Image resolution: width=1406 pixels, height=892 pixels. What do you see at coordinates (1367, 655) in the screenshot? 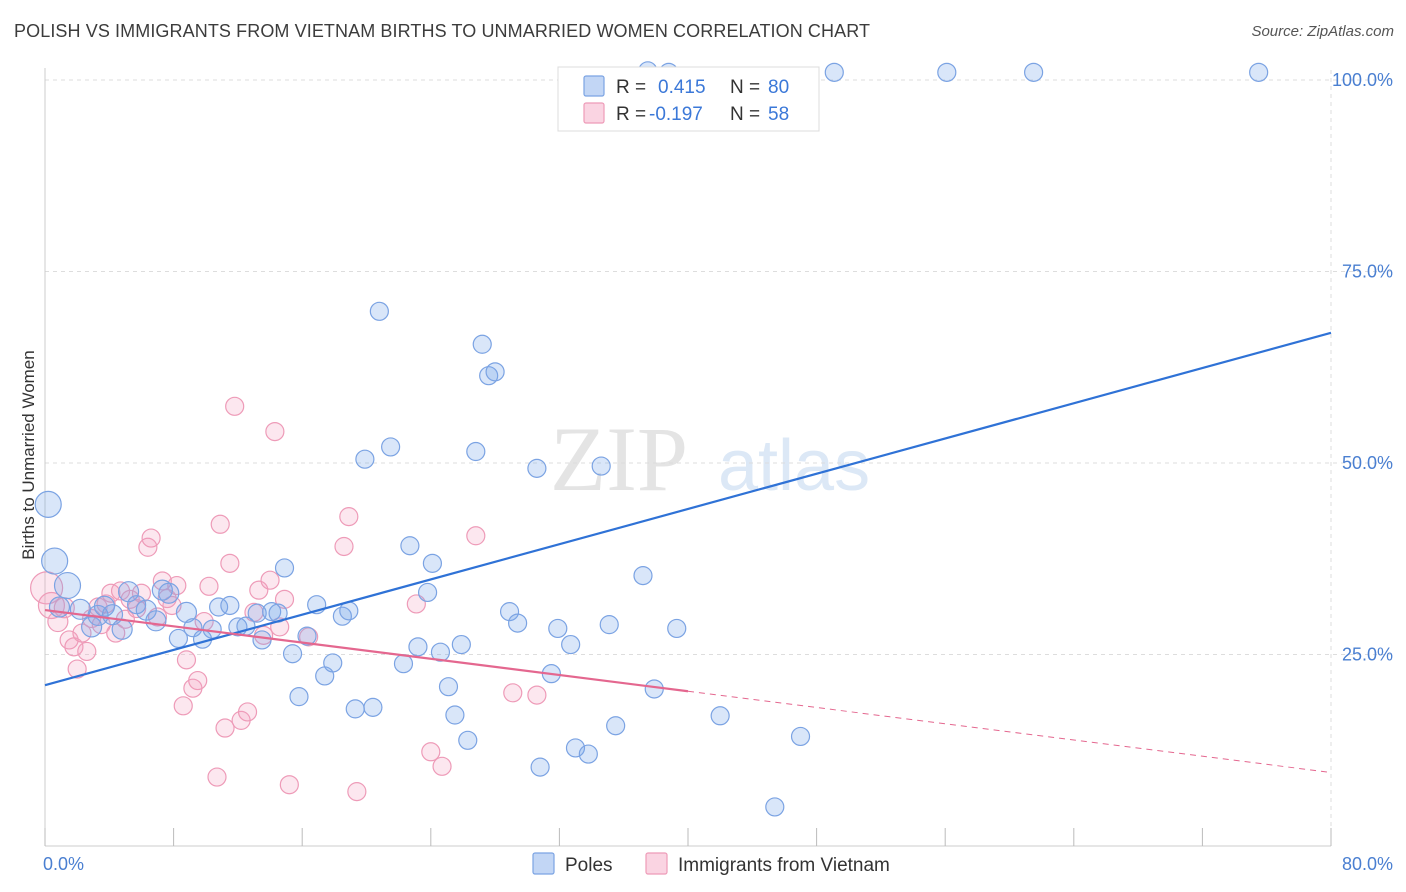
I see `y-tick-label: 25.0%` at bounding box center [1367, 655].